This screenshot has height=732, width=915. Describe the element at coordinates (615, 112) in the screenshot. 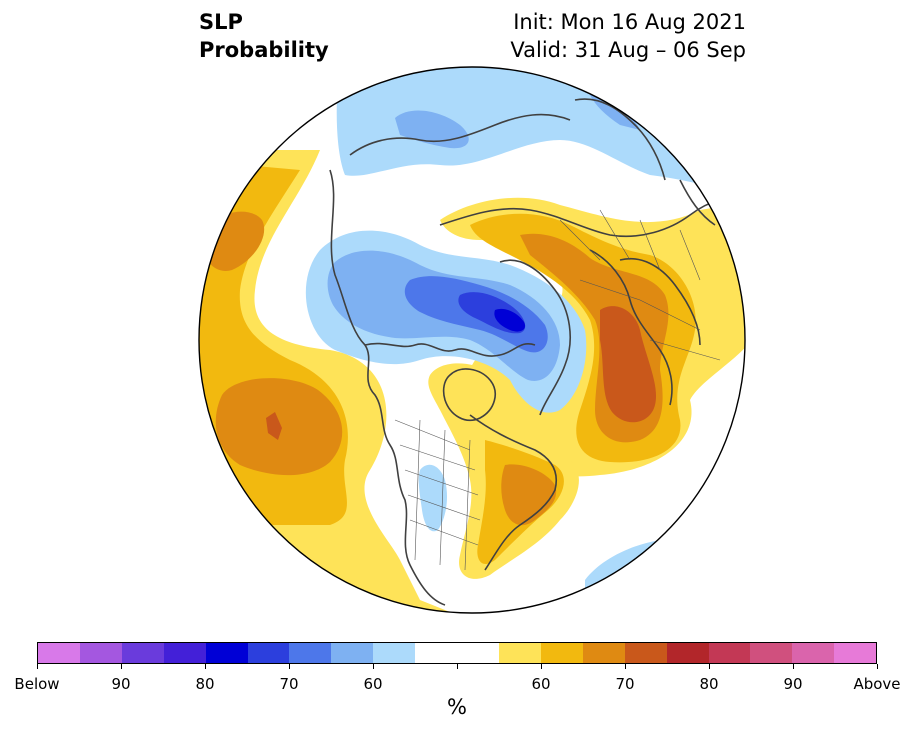

I see `below-region-siberia-60b` at that location.